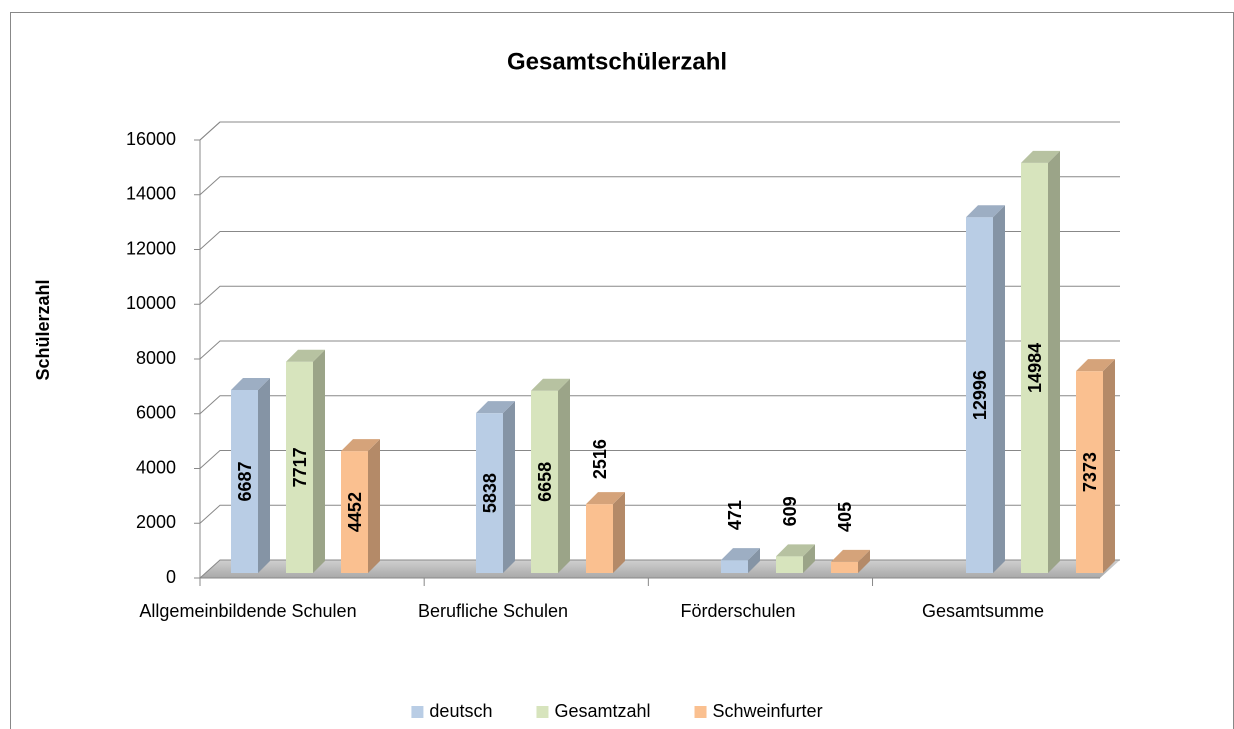 This screenshot has height=729, width=1234. I want to click on value-label: 7373, so click(1090, 472).